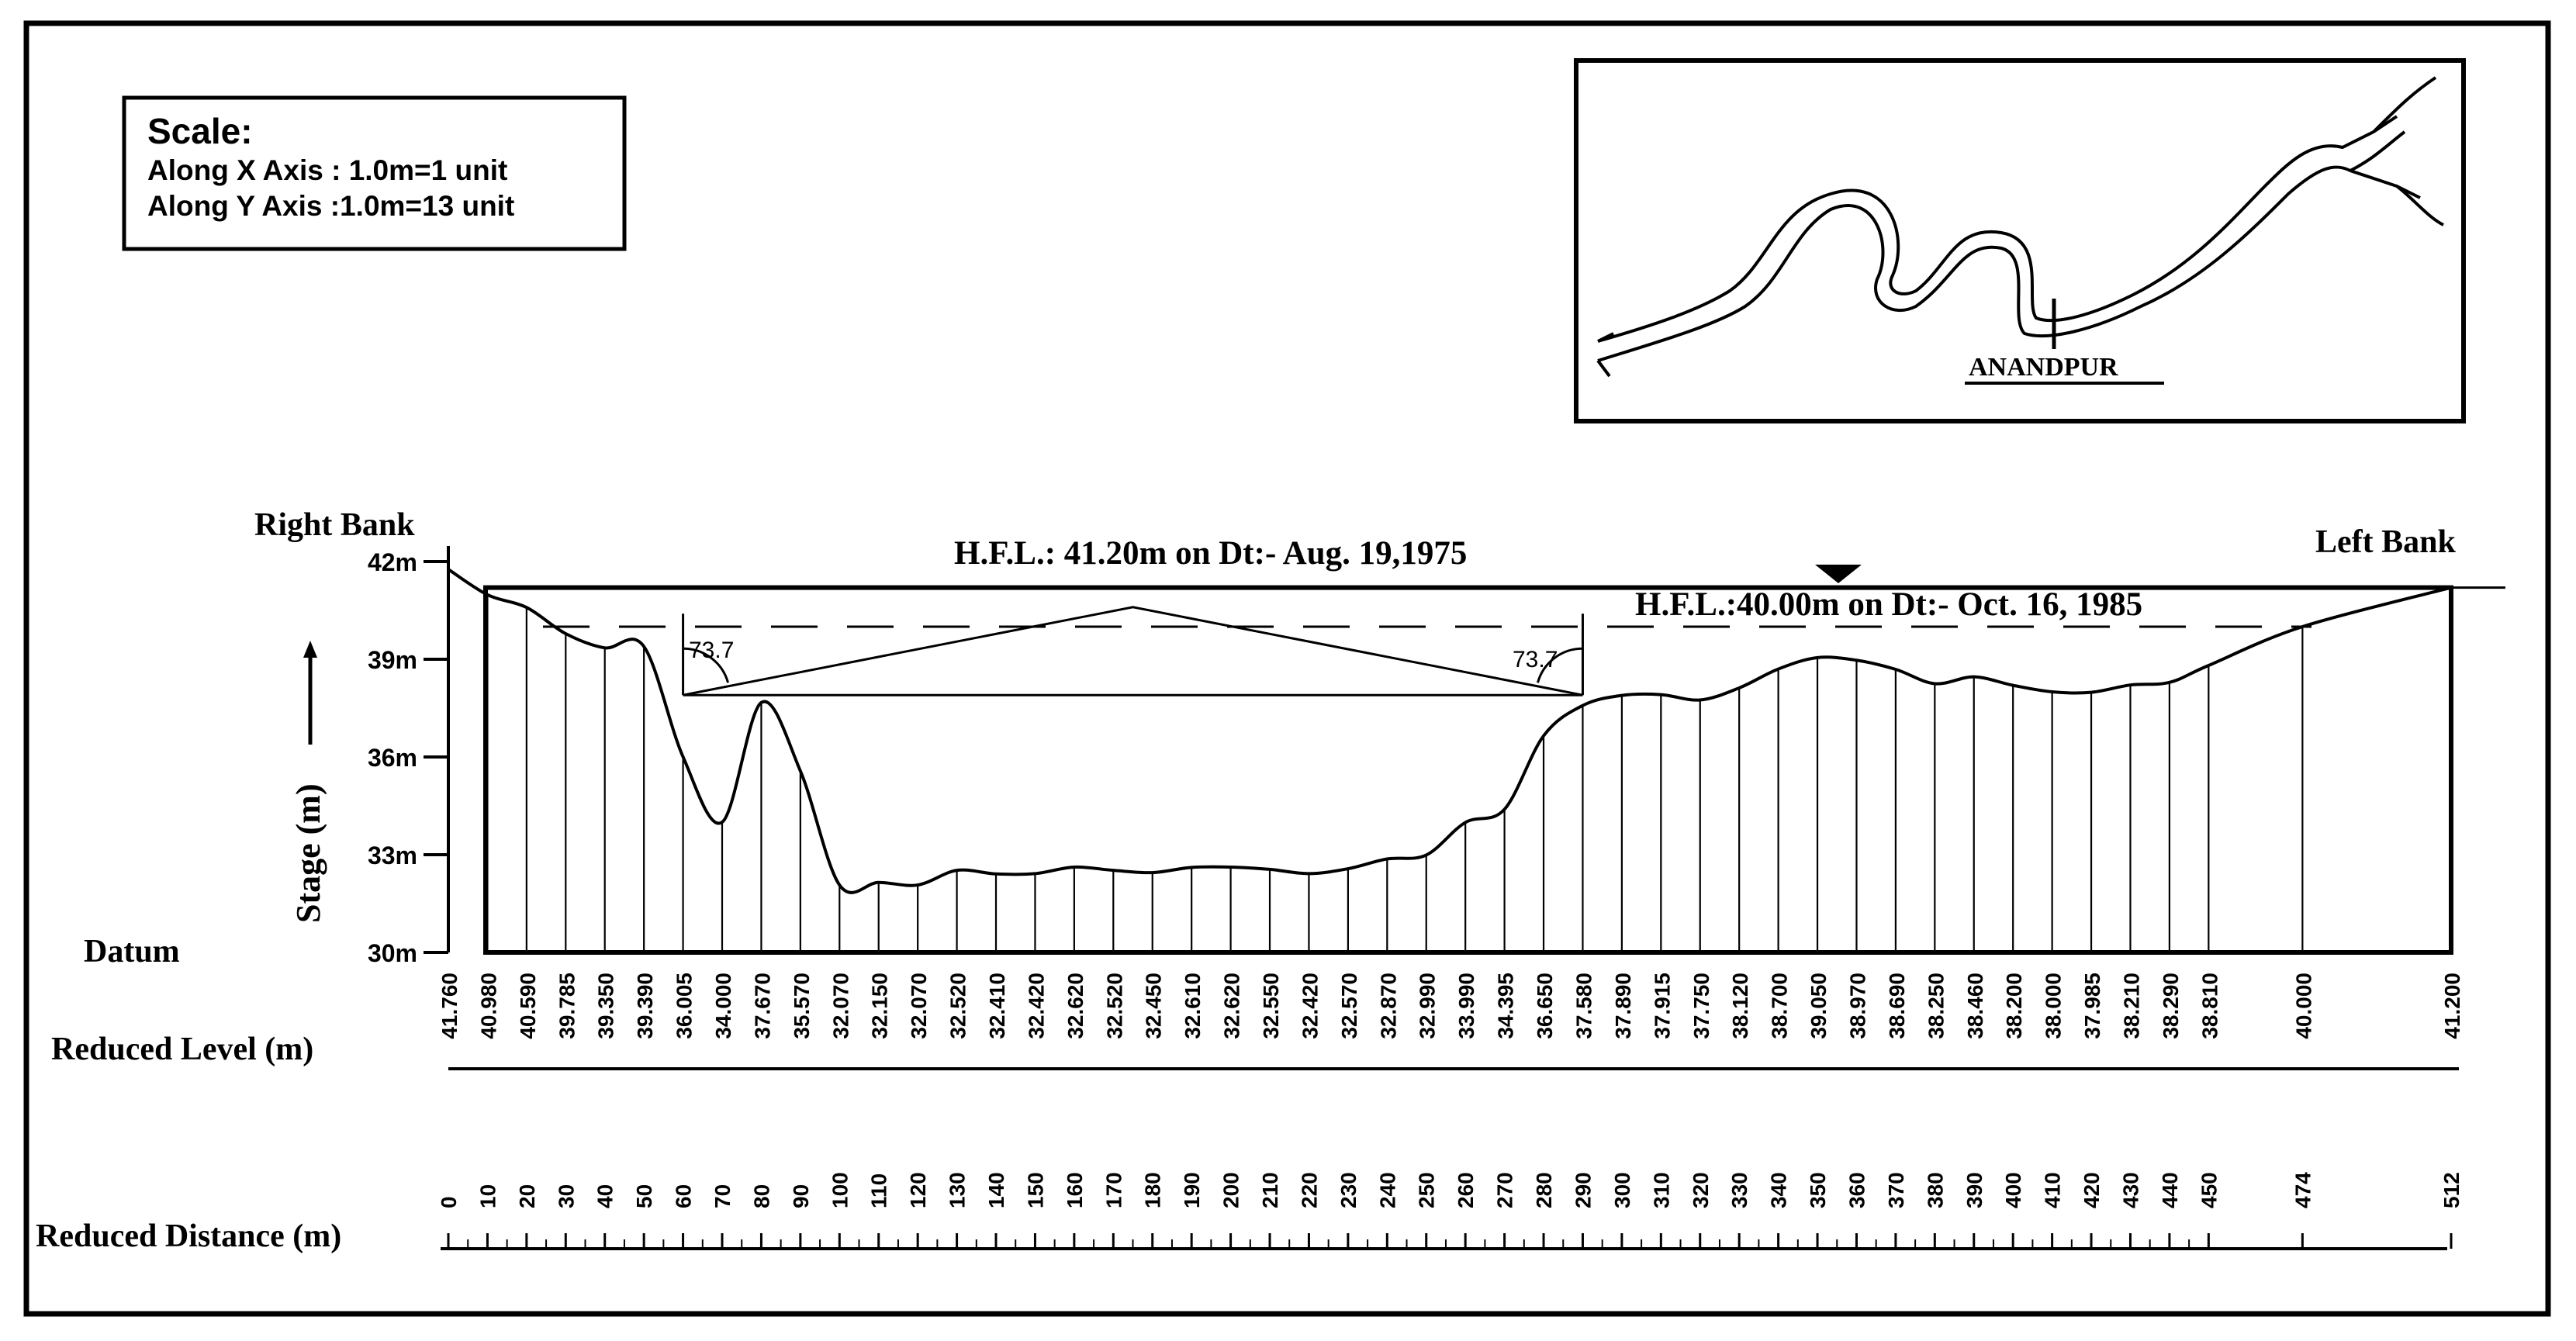 This screenshot has width=2576, height=1341. I want to click on distance-value: 250, so click(1427, 1190).